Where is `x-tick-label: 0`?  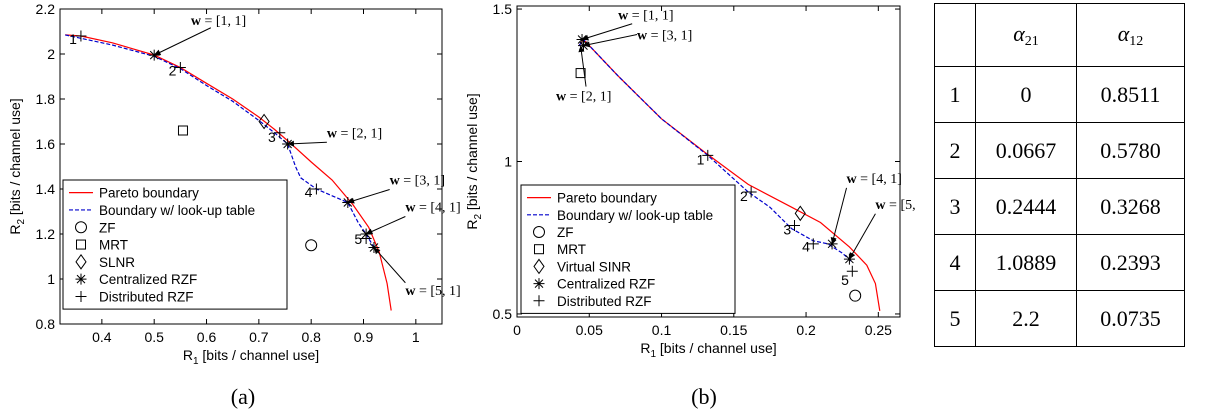
x-tick-label: 0 is located at coordinates (517, 330).